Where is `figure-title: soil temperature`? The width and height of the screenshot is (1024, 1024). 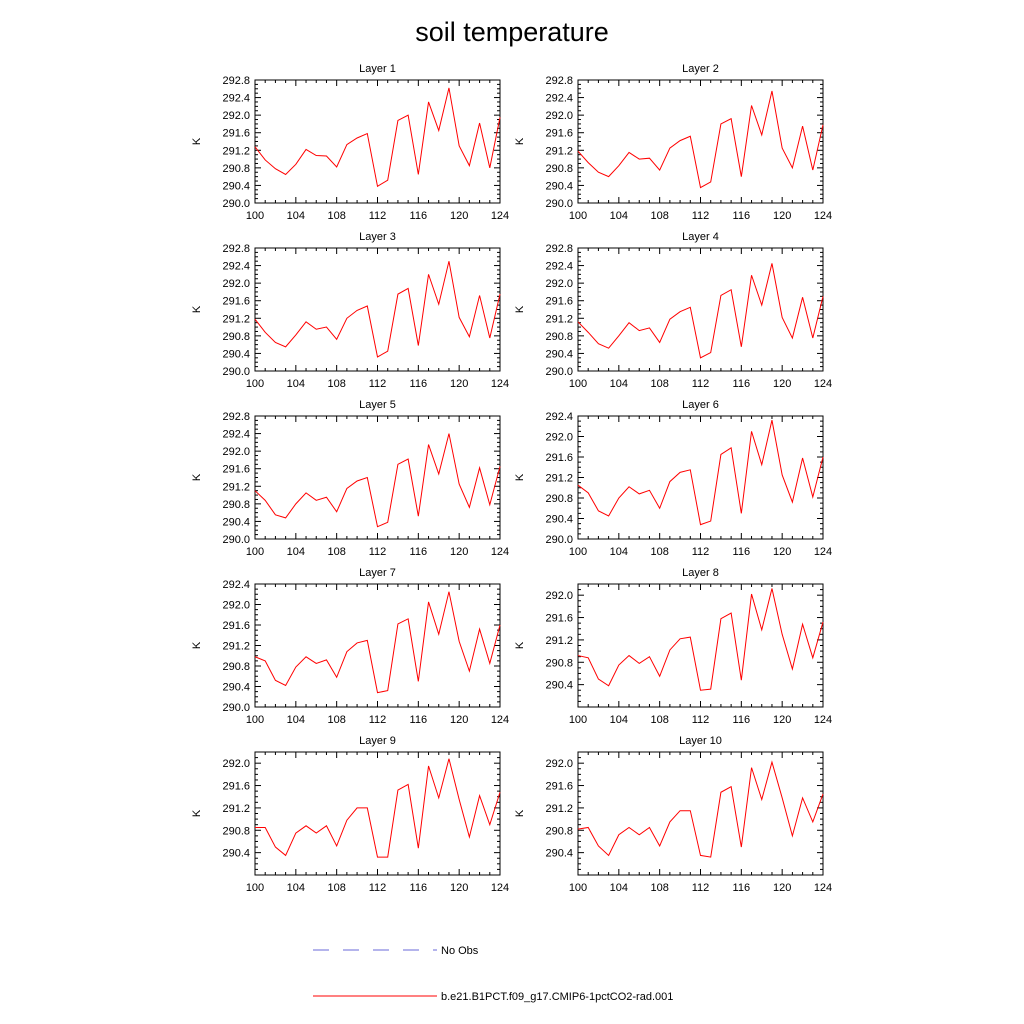 figure-title: soil temperature is located at coordinates (512, 32).